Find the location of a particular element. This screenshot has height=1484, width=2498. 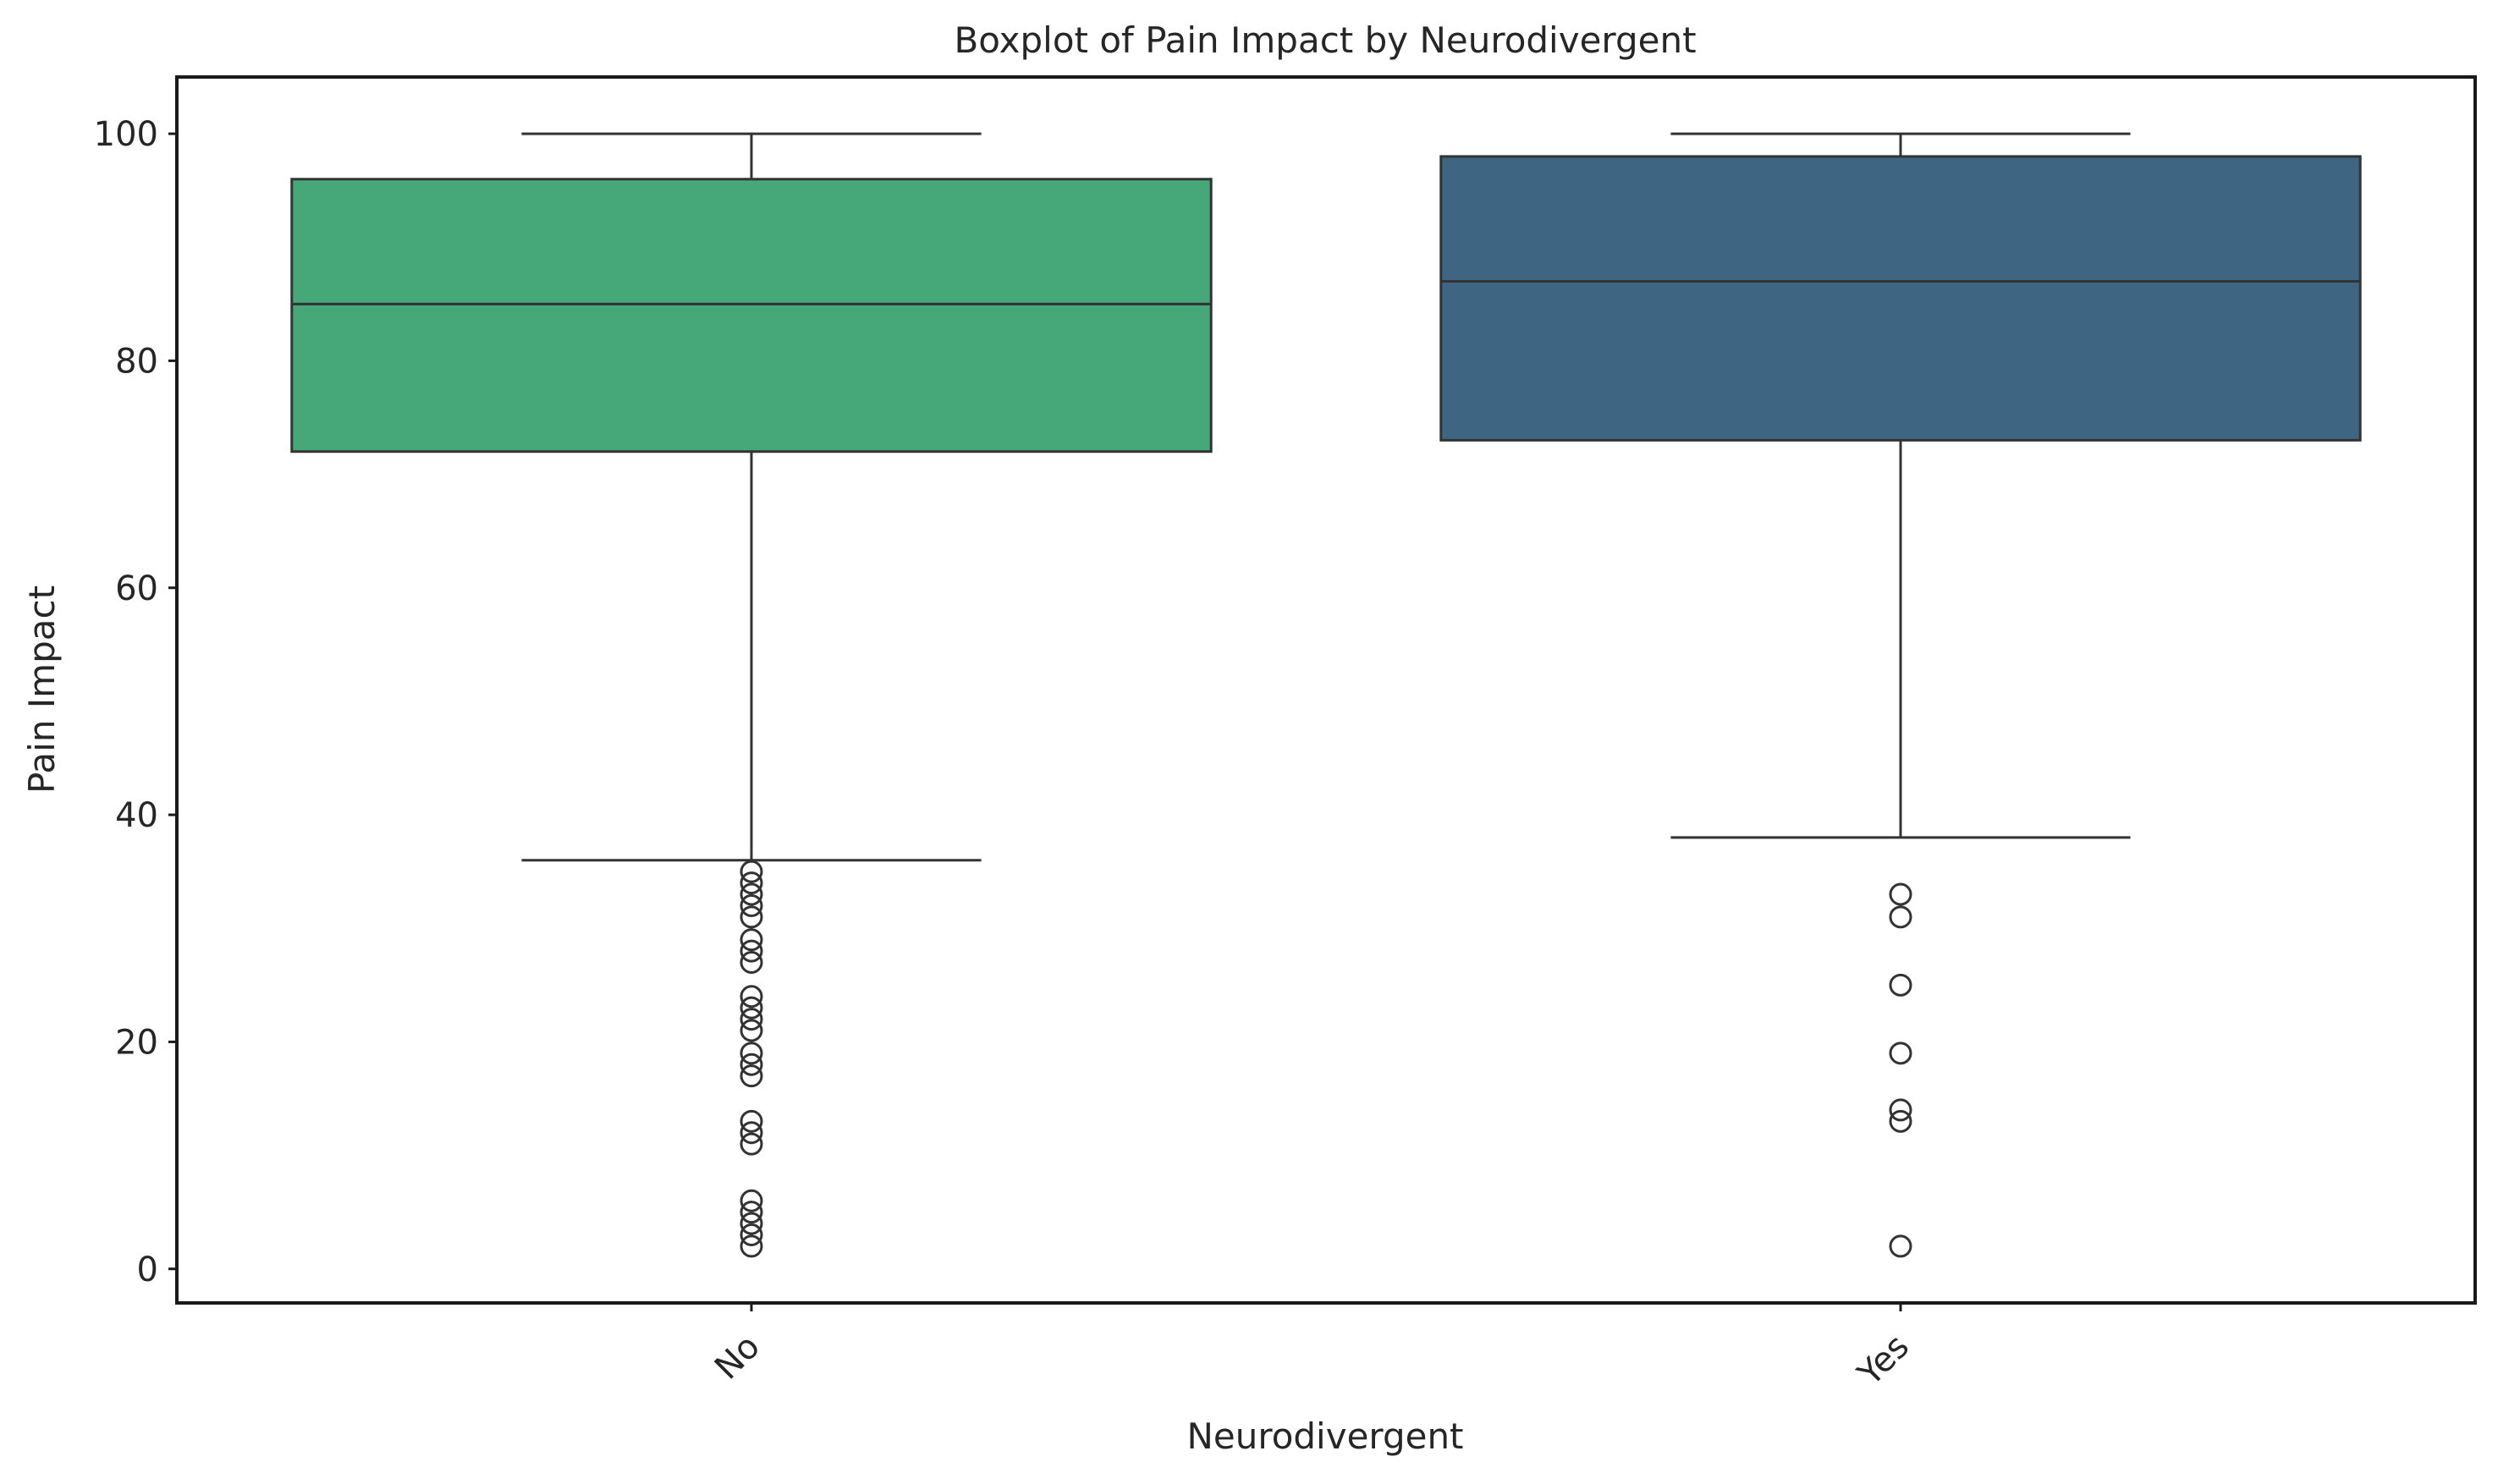

y-tick-label: 60 is located at coordinates (136, 588).